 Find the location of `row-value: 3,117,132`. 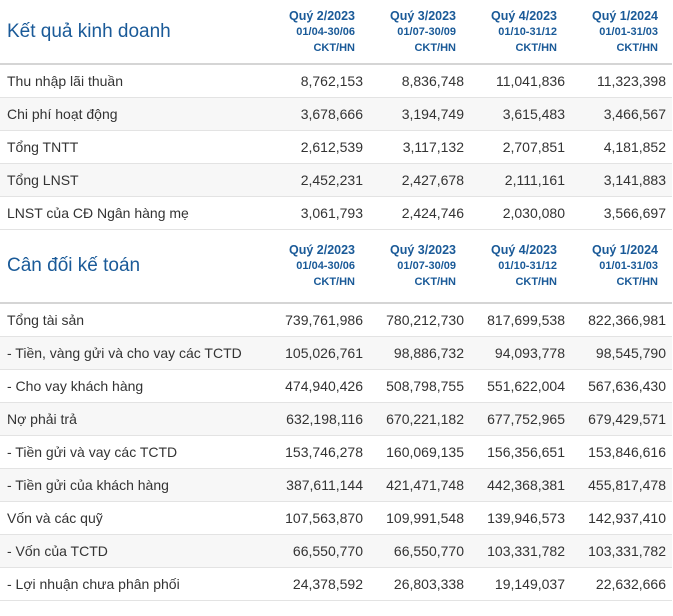

row-value: 3,117,132 is located at coordinates (419, 147).